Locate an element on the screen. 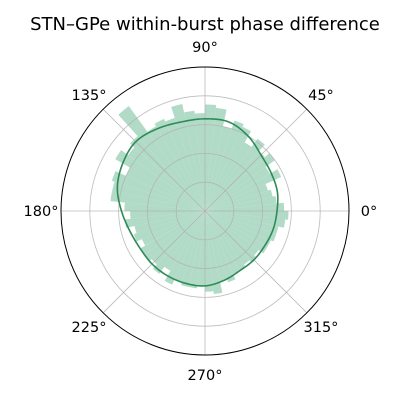 The height and width of the screenshot is (400, 400). theta-tick-label: 90° is located at coordinates (205, 48).